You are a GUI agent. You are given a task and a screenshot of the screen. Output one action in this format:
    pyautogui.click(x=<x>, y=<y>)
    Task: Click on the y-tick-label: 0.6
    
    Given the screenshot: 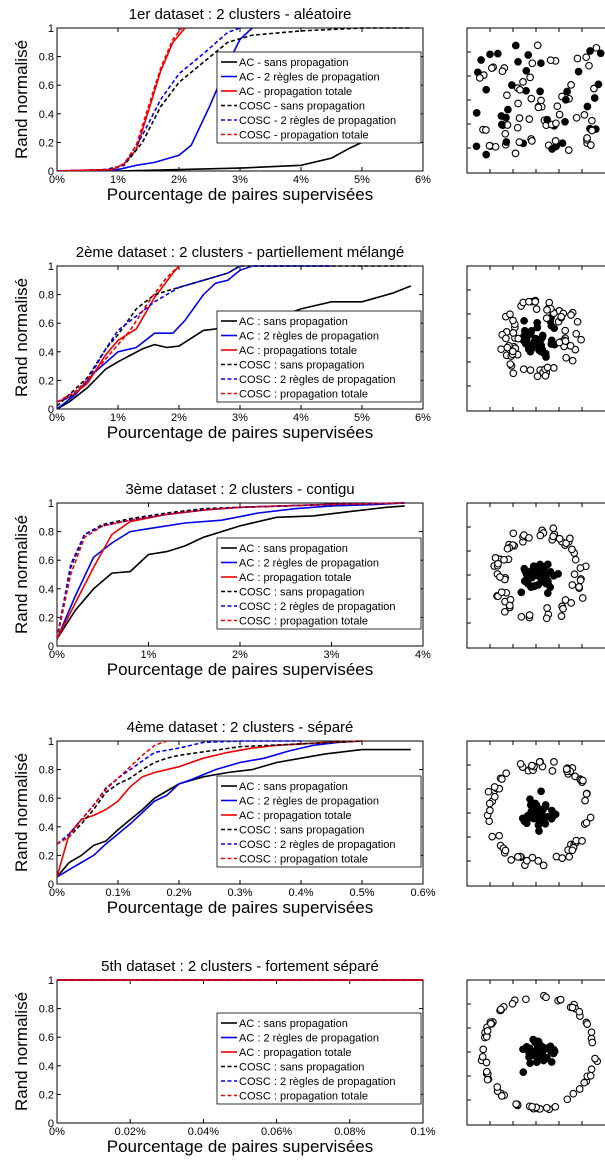 What is the action you would take?
    pyautogui.click(x=46, y=799)
    